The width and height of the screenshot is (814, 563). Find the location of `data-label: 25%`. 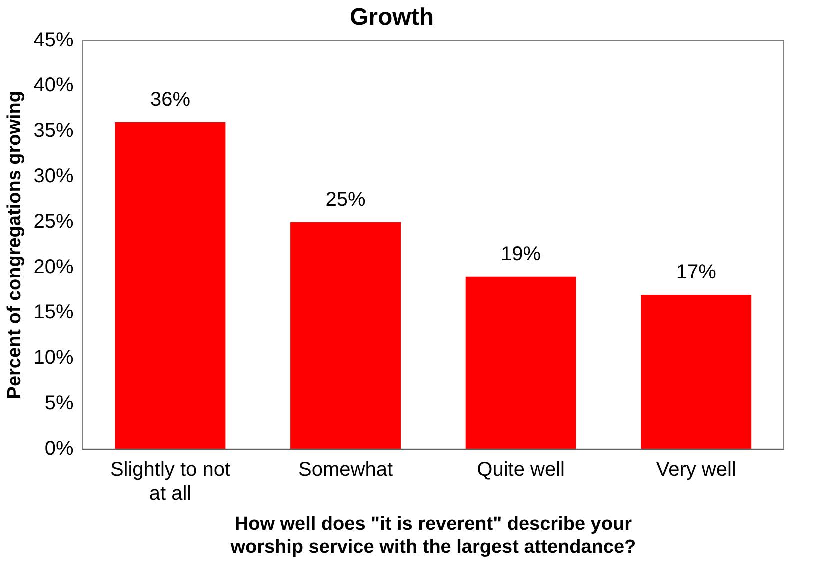

data-label: 25% is located at coordinates (346, 199).